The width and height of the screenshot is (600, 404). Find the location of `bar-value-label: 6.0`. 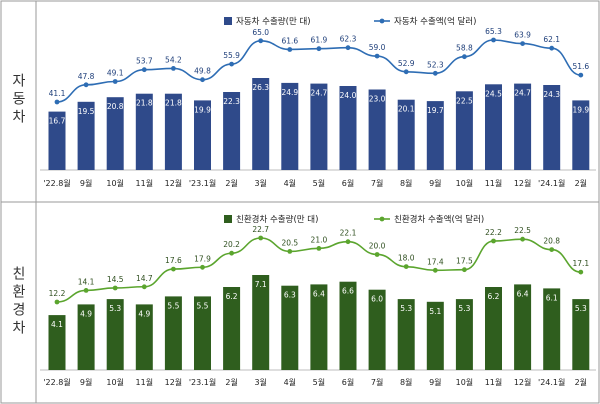

bar-value-label: 6.0 is located at coordinates (377, 299).